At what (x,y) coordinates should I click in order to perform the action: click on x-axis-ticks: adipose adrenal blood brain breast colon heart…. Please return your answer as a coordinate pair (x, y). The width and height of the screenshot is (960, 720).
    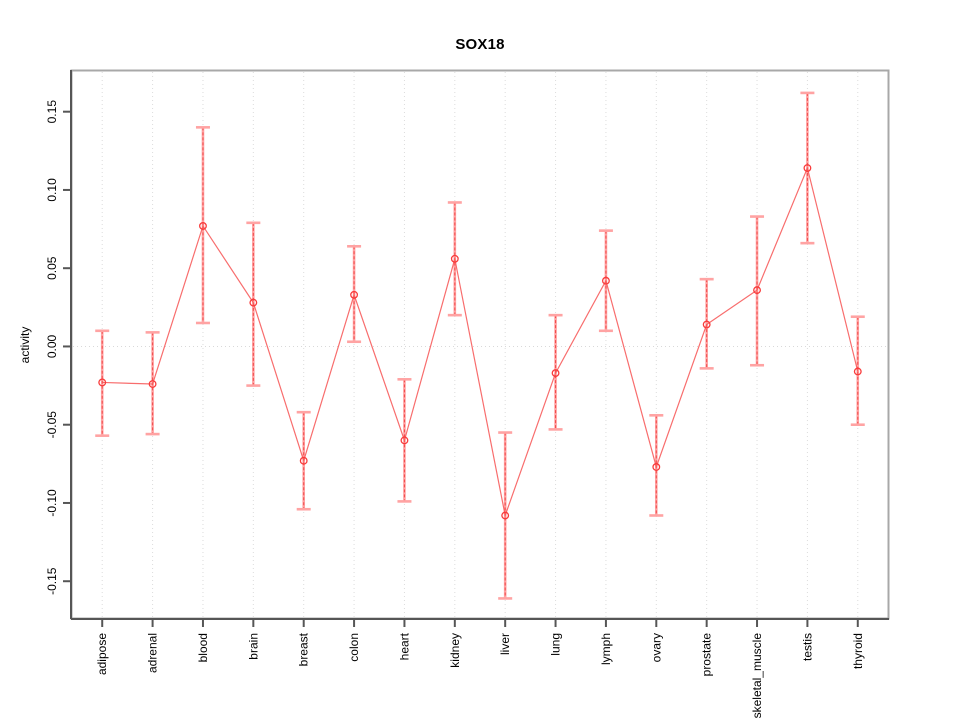
    Looking at the image, I should click on (480, 669).